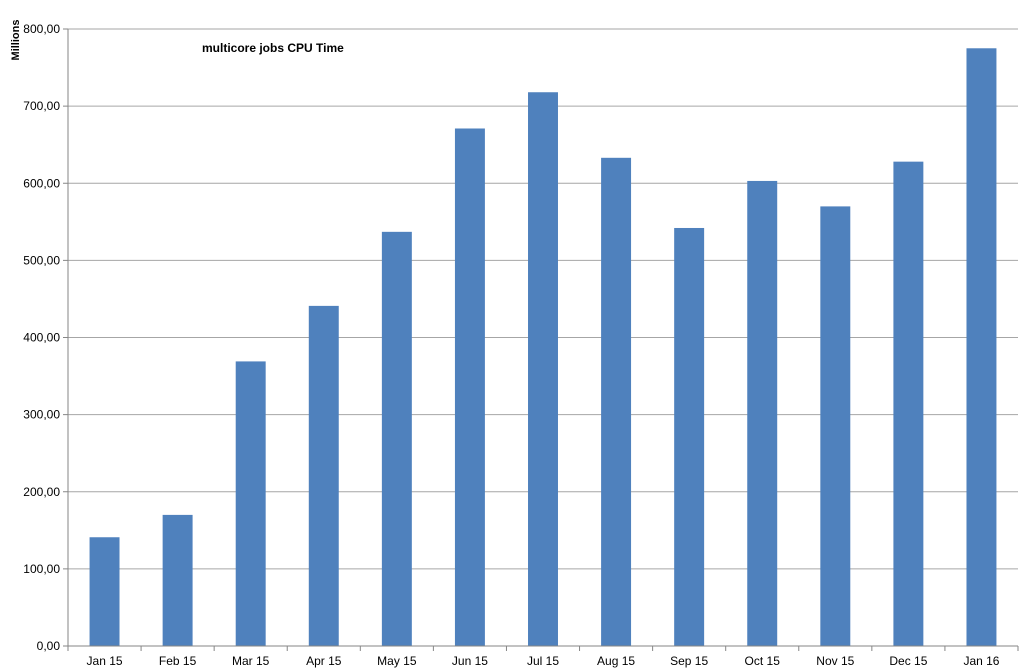  I want to click on y-tick-label: 300,00, so click(41, 415).